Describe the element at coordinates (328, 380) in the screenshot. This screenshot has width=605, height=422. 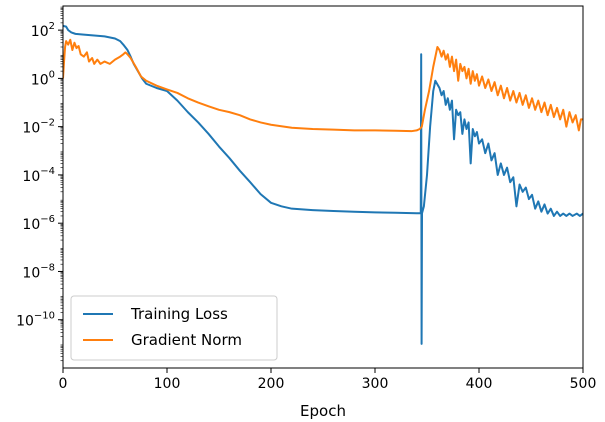
I see `x-axis: 0 100 200 300 400 500` at that location.